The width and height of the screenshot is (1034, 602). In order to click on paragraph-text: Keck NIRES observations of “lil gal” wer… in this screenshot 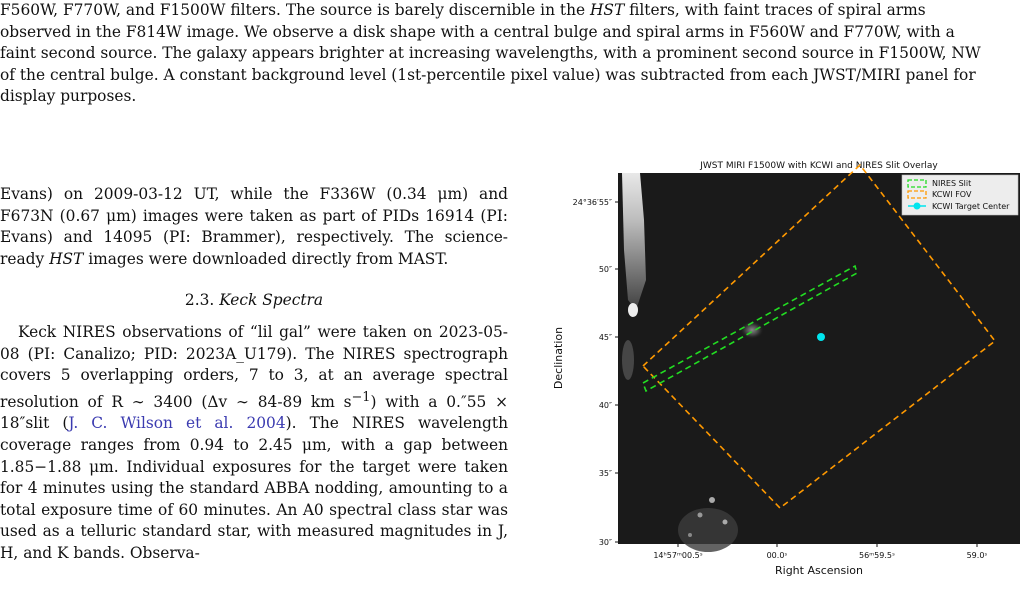, I will do `click(254, 366)`.